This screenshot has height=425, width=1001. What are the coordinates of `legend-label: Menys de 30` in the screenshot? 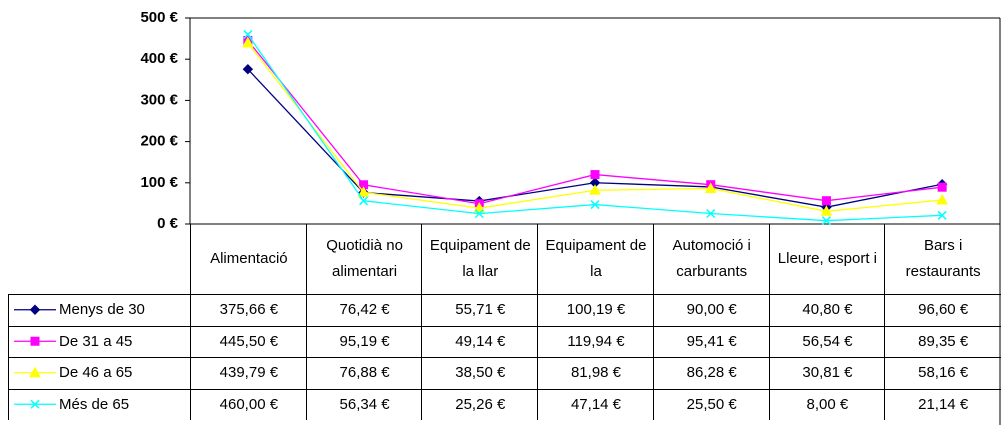 It's located at (99, 310).